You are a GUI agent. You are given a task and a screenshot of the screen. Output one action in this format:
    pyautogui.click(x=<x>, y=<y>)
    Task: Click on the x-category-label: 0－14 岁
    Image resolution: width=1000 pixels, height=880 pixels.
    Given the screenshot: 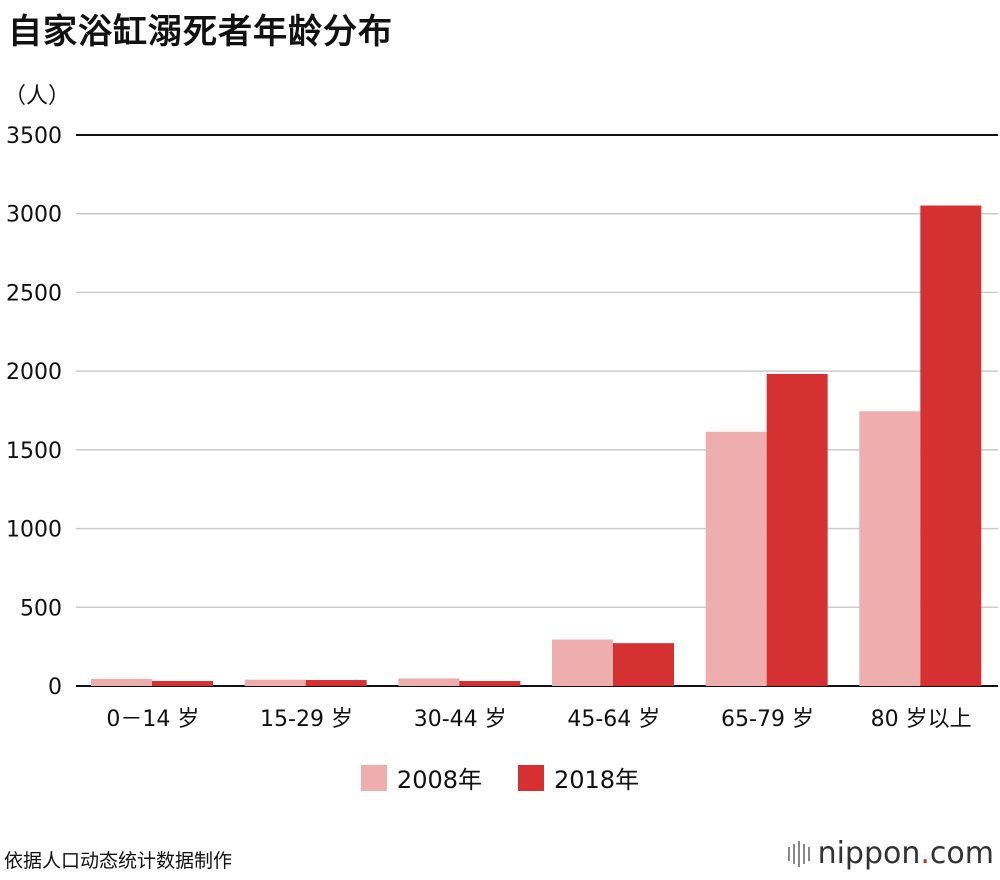 What is the action you would take?
    pyautogui.click(x=152, y=719)
    